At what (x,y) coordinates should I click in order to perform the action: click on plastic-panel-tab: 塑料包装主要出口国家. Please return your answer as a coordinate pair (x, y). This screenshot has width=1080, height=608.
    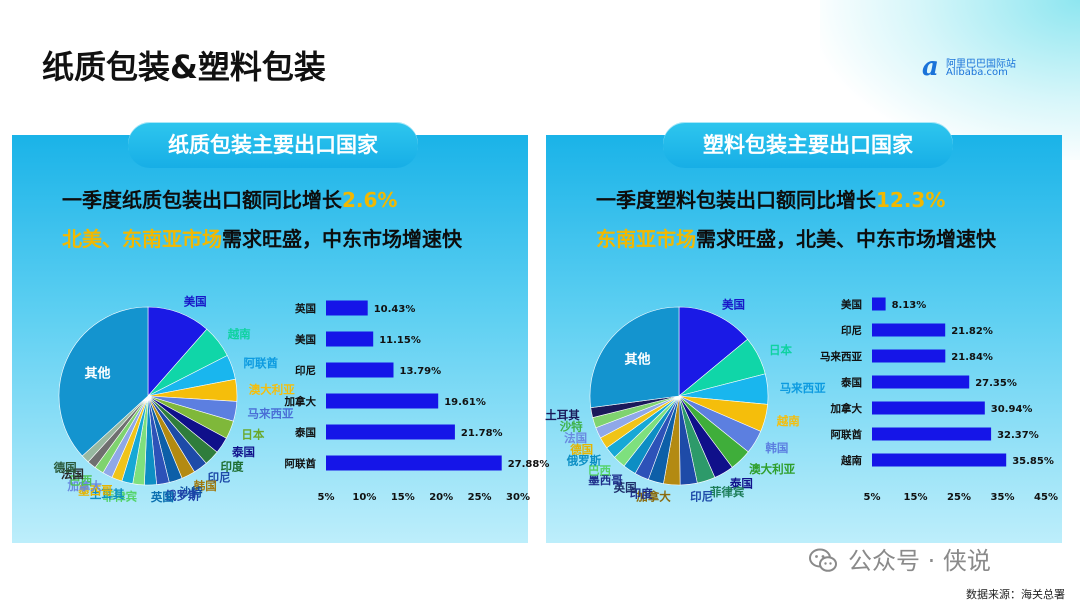
    Looking at the image, I should click on (808, 145).